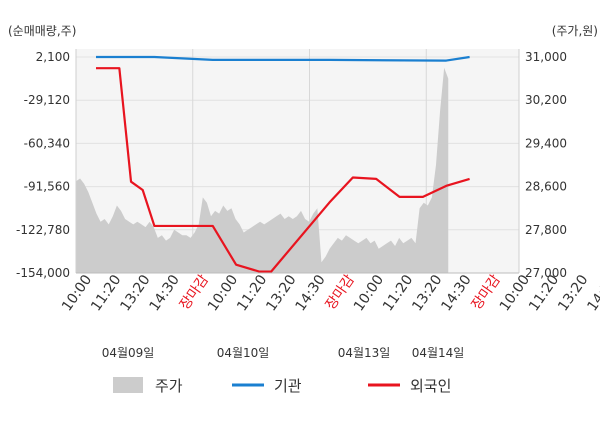 Image resolution: width=600 pixels, height=432 pixels. What do you see at coordinates (169, 386) in the screenshot?
I see `legend-label: 주가` at bounding box center [169, 386].